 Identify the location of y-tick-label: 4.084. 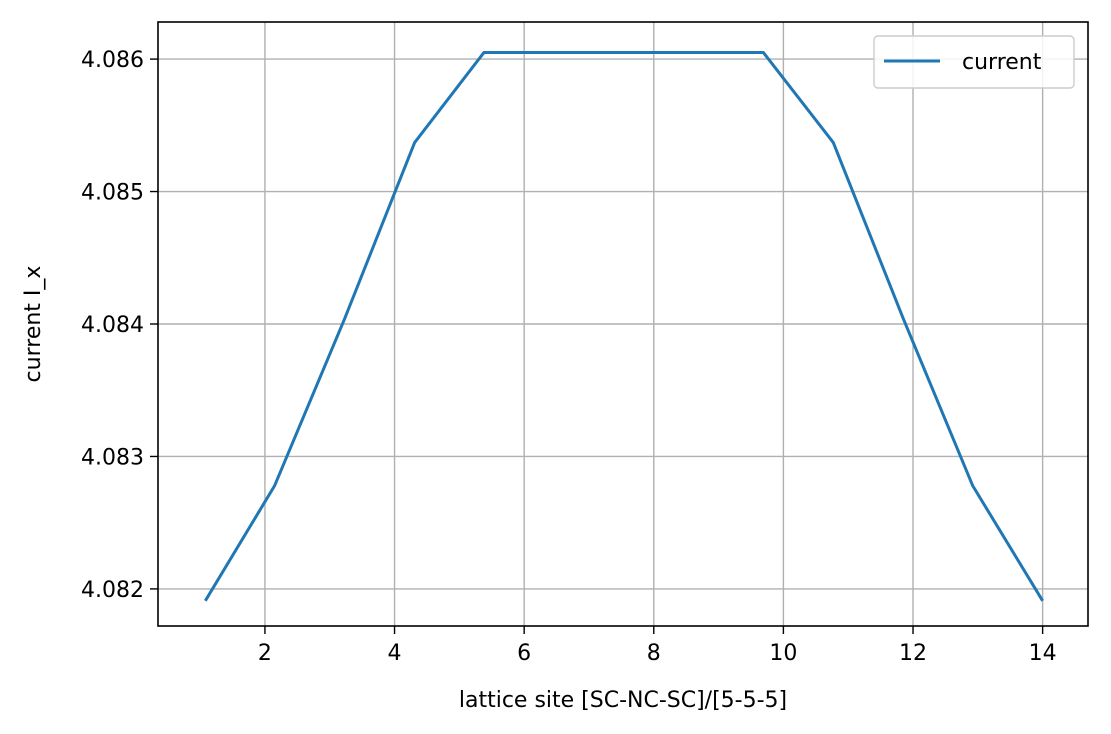
(112, 325).